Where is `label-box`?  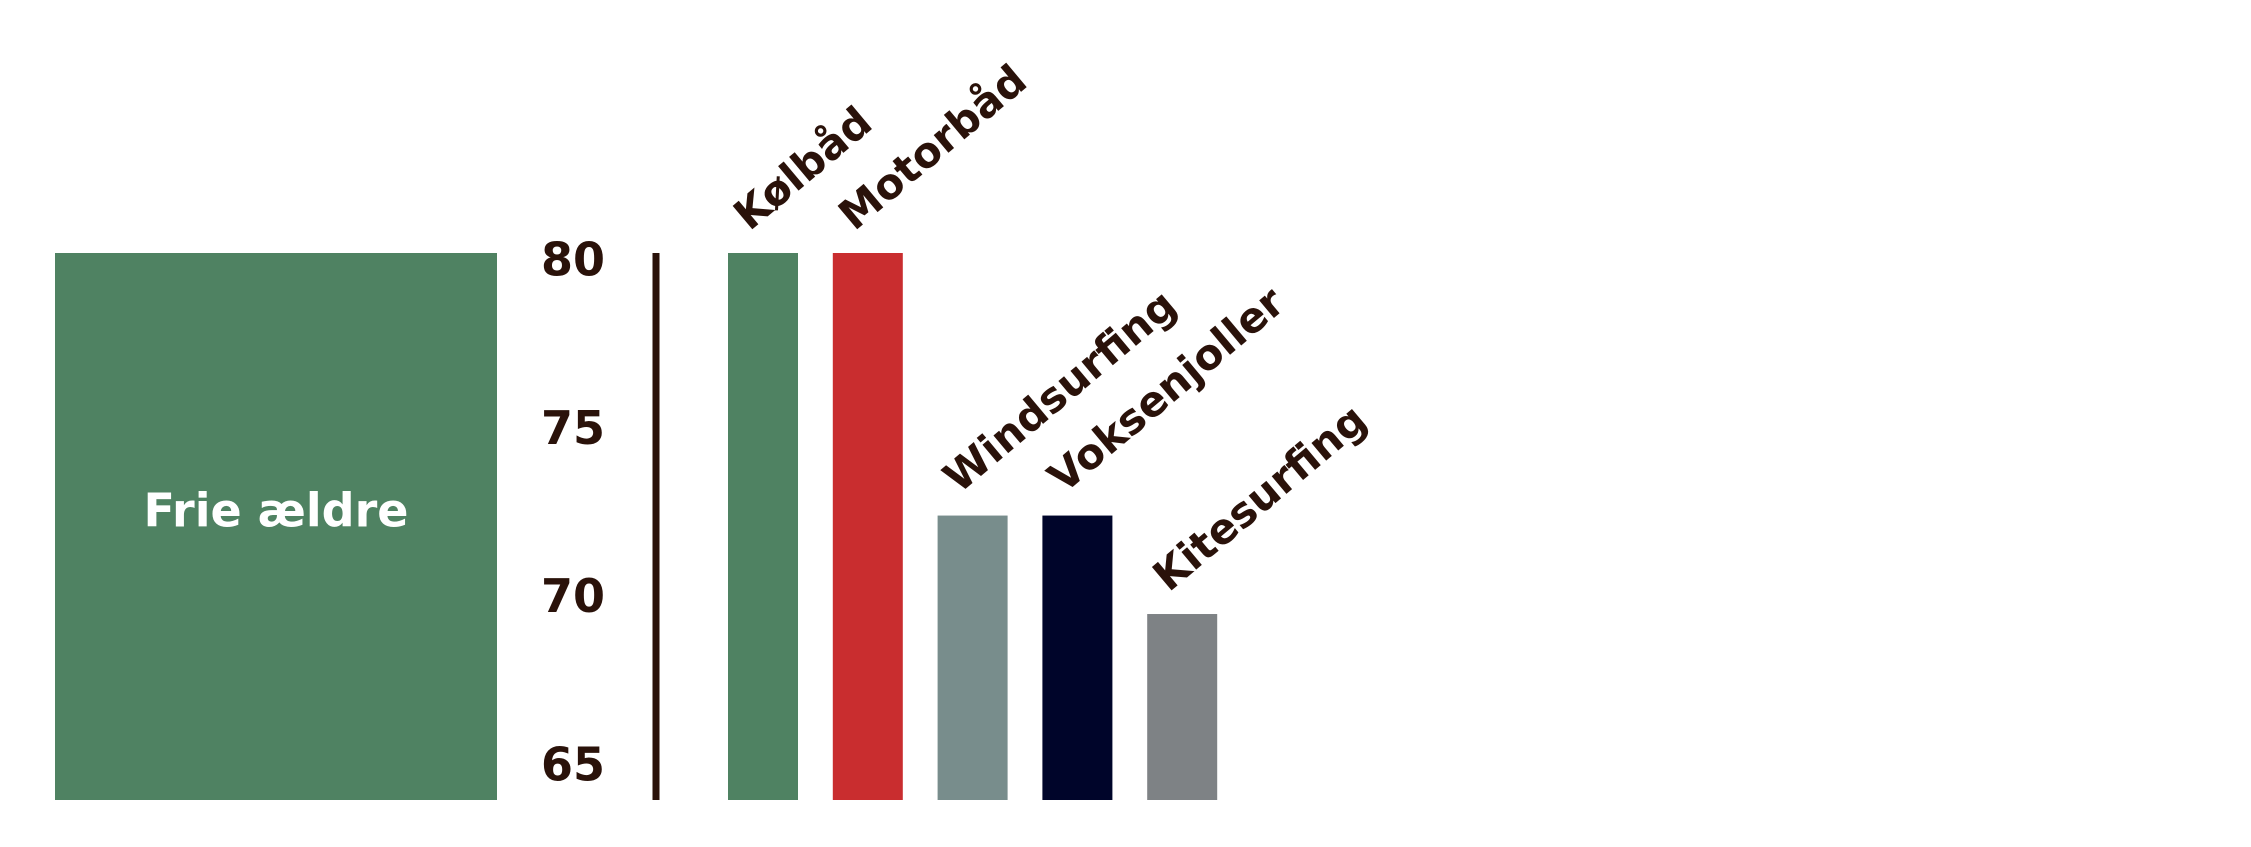 label-box is located at coordinates (276, 526).